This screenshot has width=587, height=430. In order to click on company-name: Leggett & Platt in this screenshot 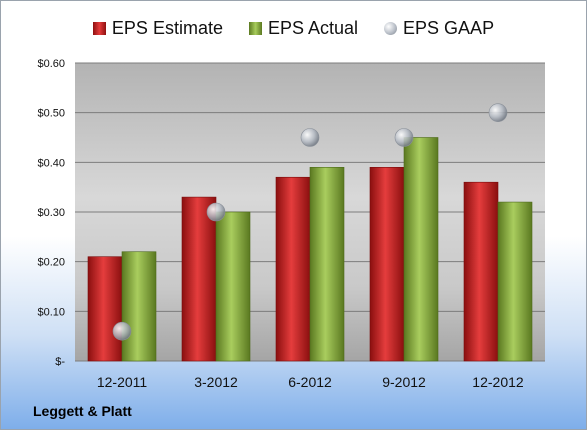, I will do `click(82, 411)`.